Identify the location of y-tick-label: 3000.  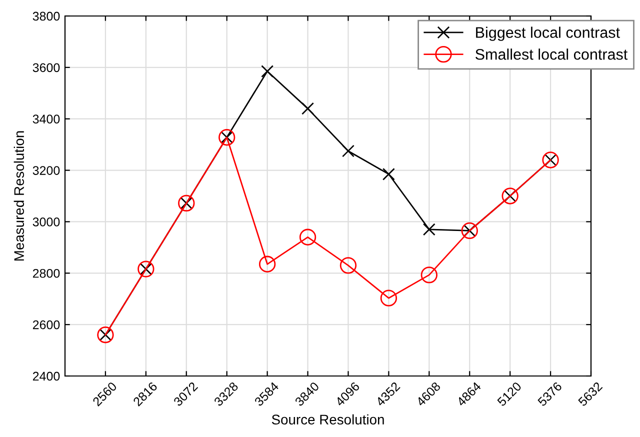
(46, 222).